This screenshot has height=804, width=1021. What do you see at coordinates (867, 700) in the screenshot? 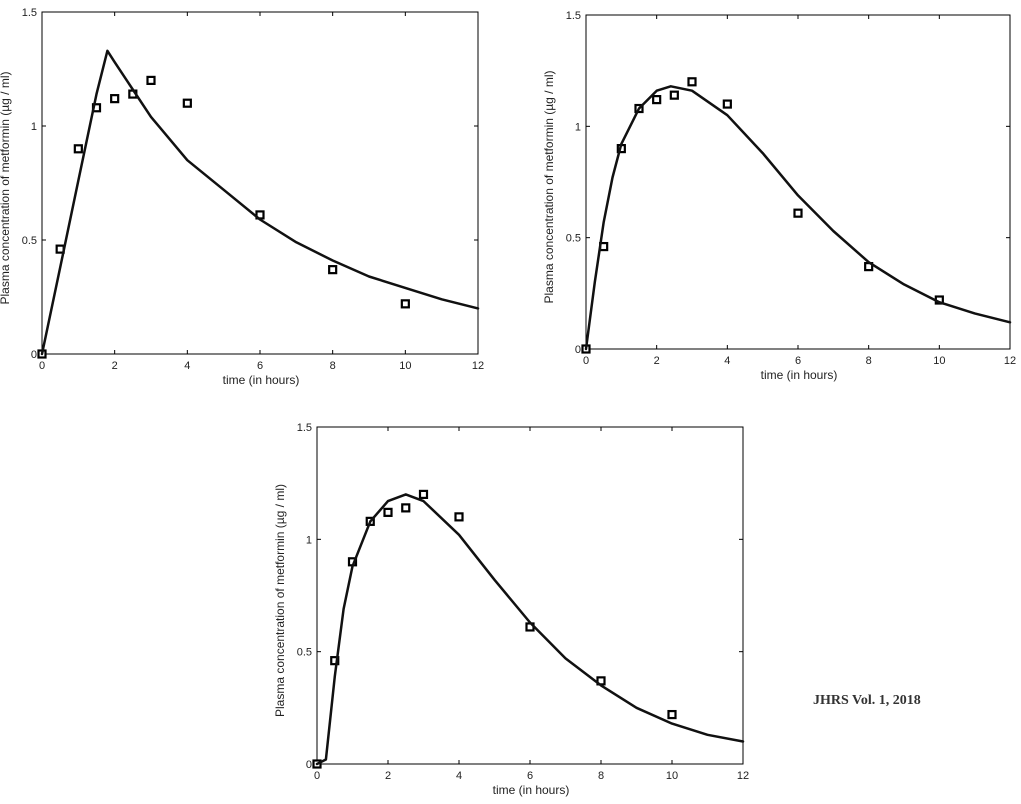
I see `source-citation: JHRS Vol. 1, 2018` at bounding box center [867, 700].